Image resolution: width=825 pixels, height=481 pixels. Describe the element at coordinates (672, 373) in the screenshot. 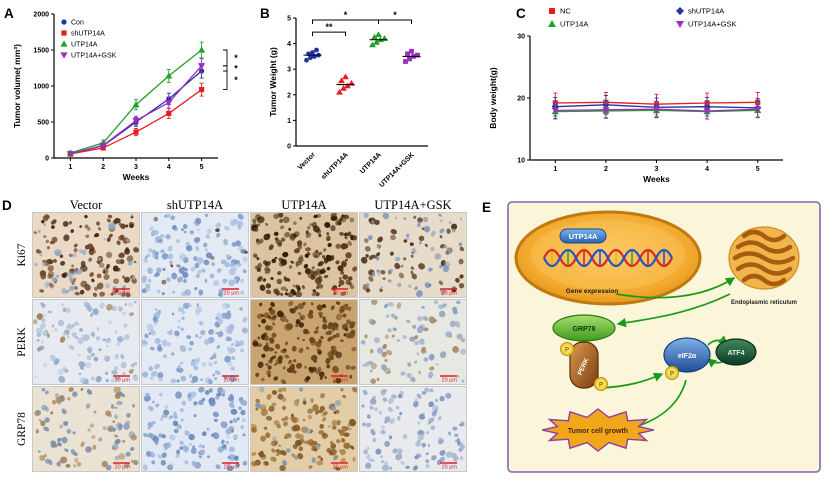

I see `phospho-p3: P` at that location.